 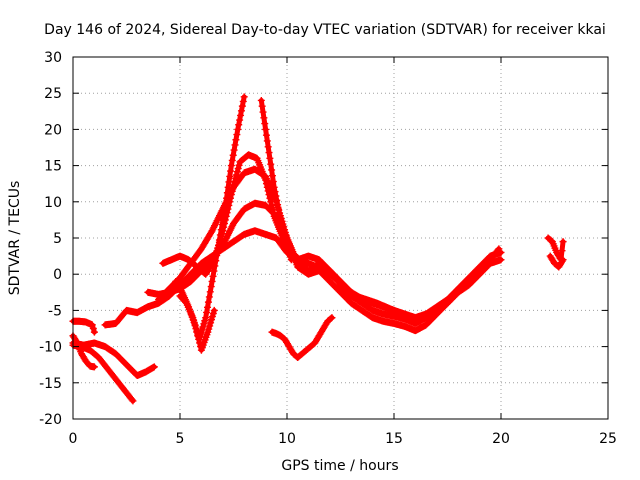 I want to click on series-track-e, so click(x=303, y=278).